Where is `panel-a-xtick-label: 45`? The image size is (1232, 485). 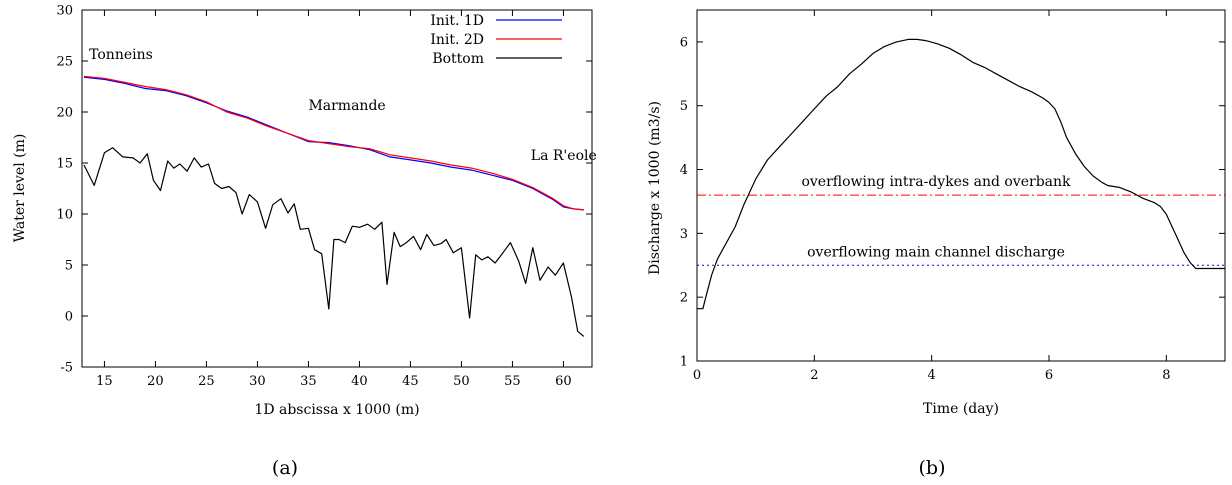 panel-a-xtick-label: 45 is located at coordinates (410, 381).